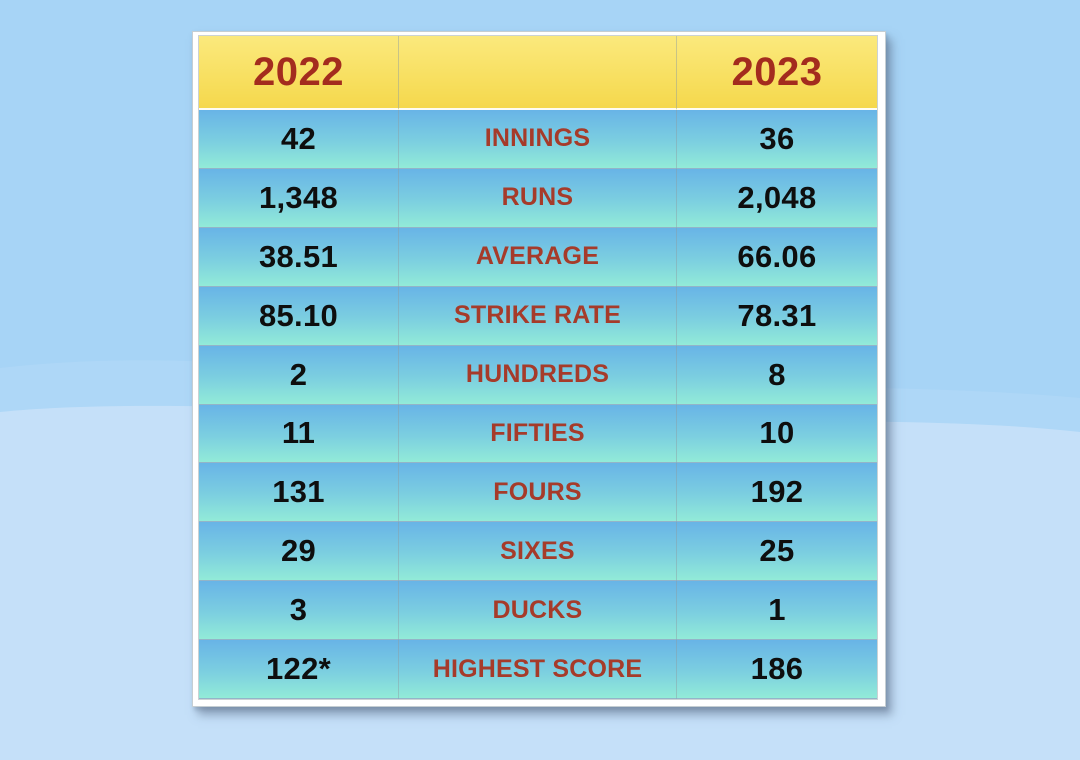 The image size is (1080, 760). Describe the element at coordinates (299, 198) in the screenshot. I see `stat-value-2022-runs: 1,348` at that location.